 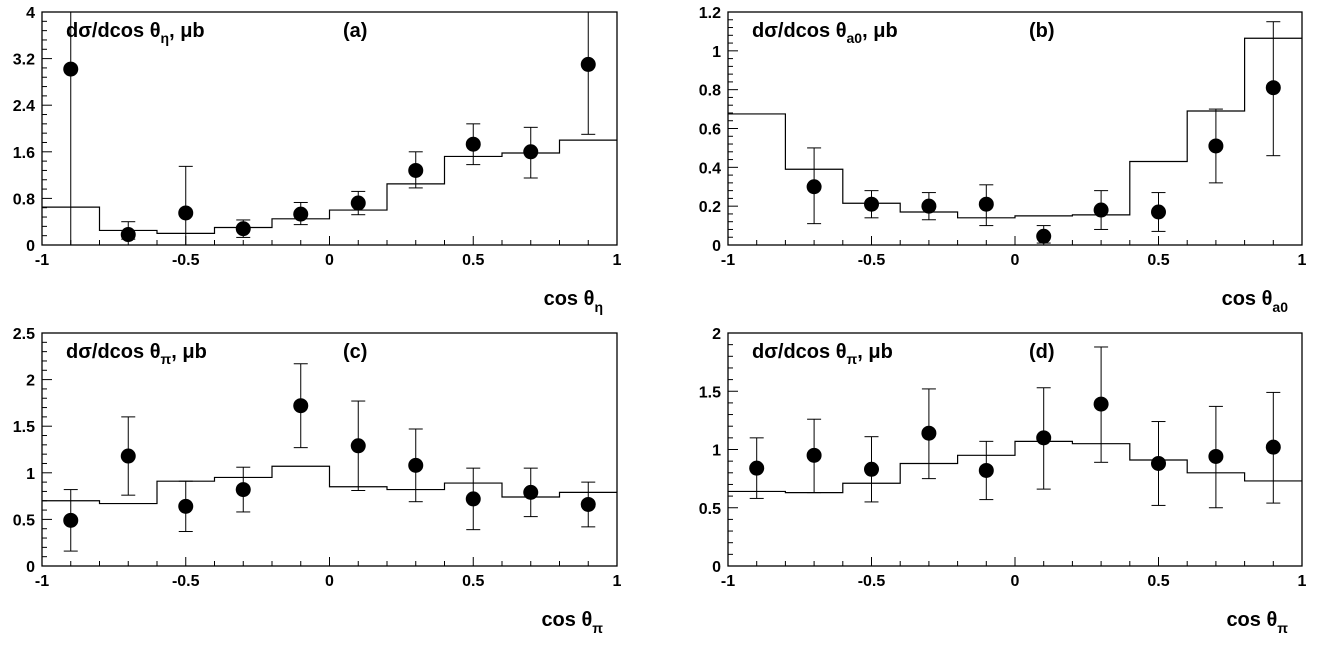 What do you see at coordinates (355, 31) in the screenshot?
I see `panel-label: (a)` at bounding box center [355, 31].